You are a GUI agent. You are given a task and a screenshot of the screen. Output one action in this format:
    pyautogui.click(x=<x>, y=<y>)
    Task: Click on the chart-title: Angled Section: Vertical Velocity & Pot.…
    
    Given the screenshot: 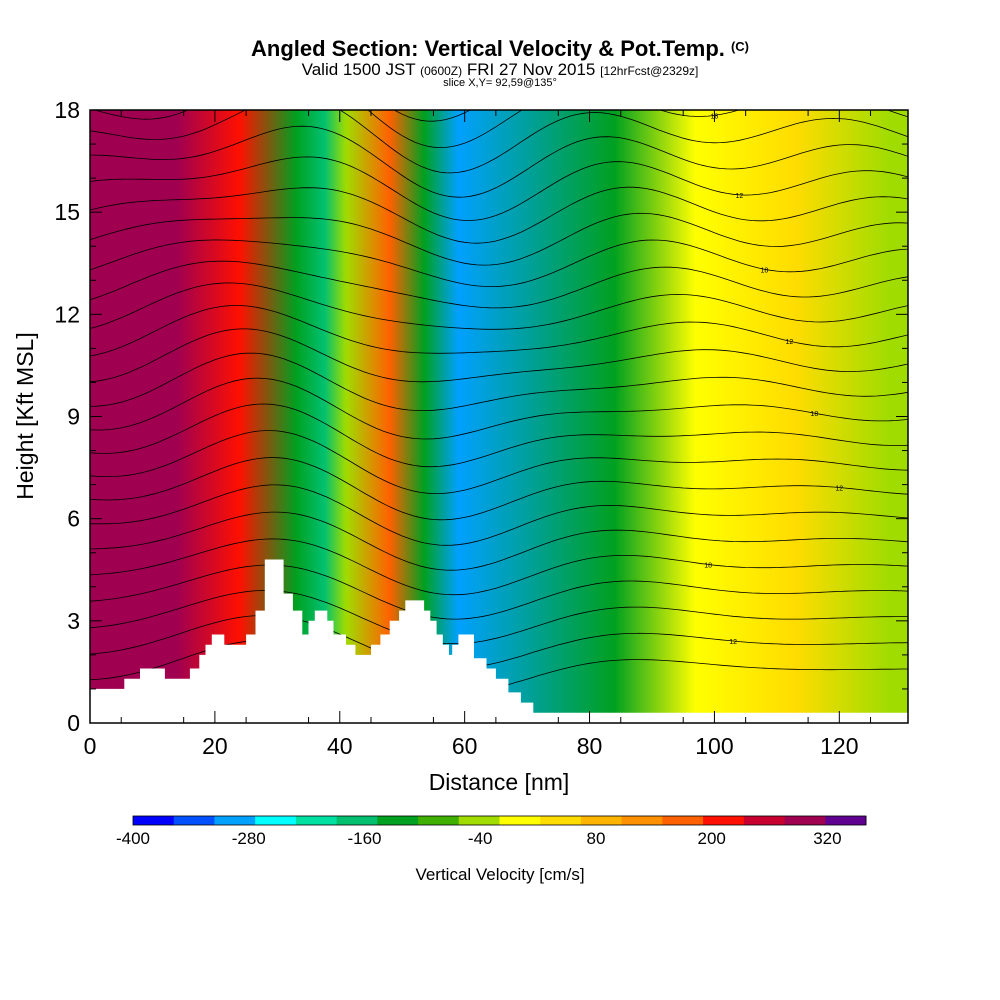 What is the action you would take?
    pyautogui.click(x=500, y=49)
    